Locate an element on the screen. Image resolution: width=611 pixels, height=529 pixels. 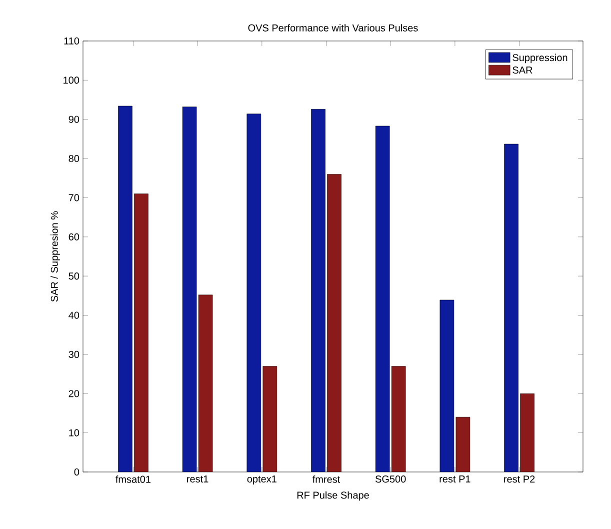
y-tick-label: 10 is located at coordinates (74, 432).